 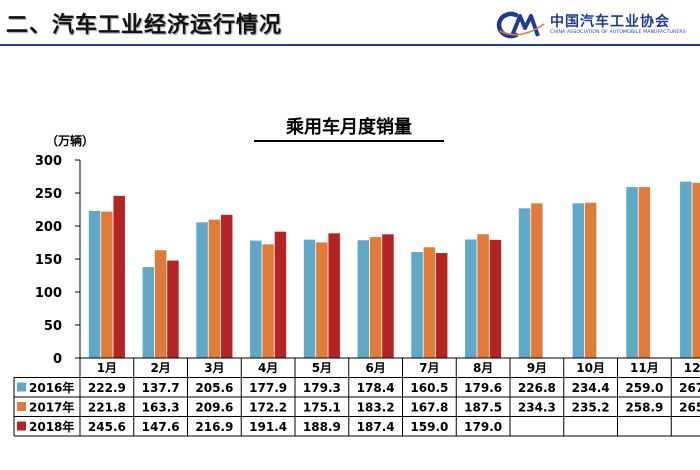 What do you see at coordinates (483, 427) in the screenshot?
I see `data-label: 179.0` at bounding box center [483, 427].